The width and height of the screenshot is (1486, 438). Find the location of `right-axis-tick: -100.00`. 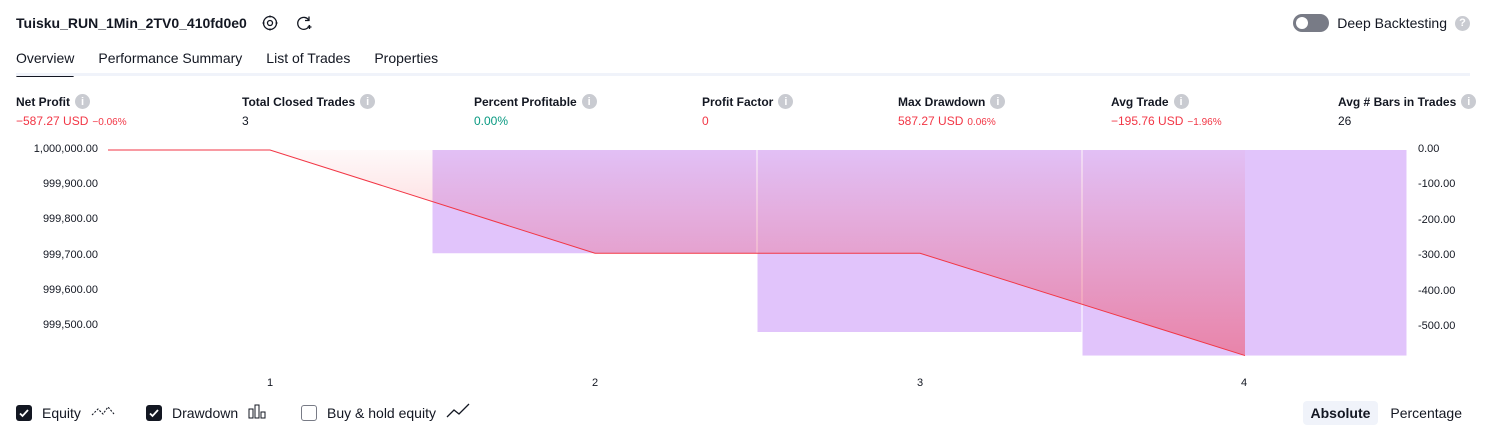

right-axis-tick: -100.00 is located at coordinates (1437, 184).